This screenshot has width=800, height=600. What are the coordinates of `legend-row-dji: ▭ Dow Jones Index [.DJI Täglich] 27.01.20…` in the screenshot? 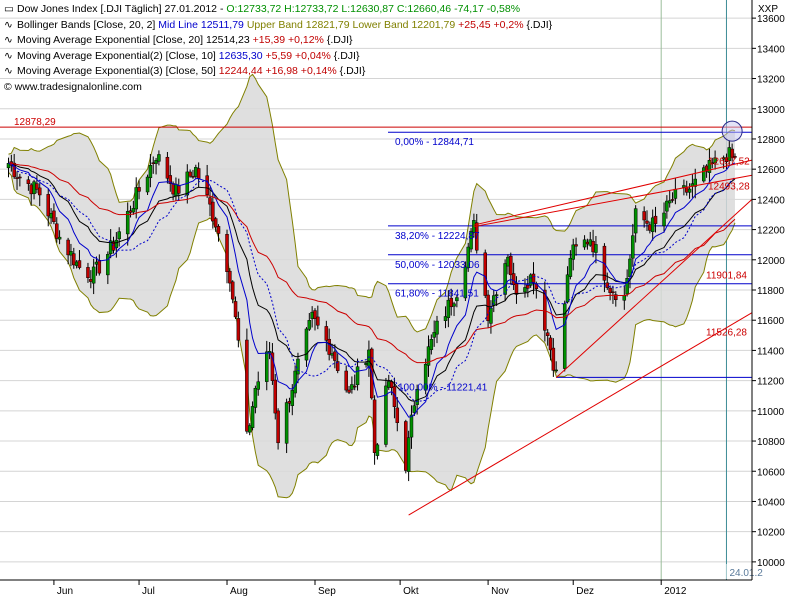 It's located at (278, 10).